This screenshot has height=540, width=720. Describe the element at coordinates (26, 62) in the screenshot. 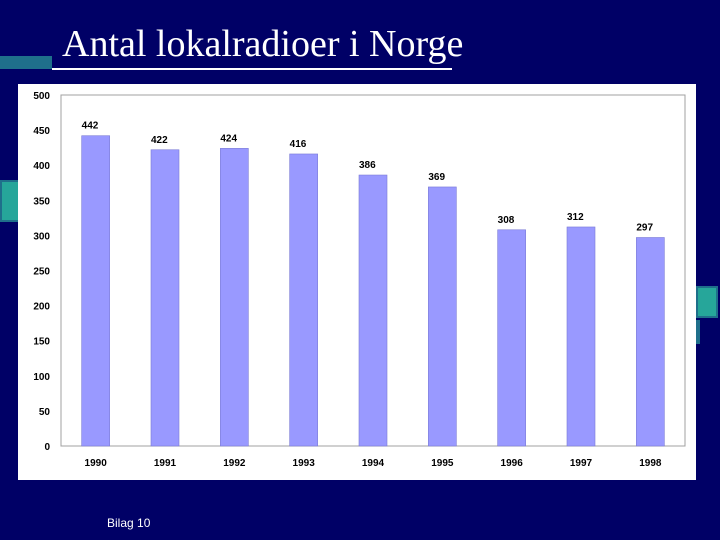

I see `decor-top-left-block` at that location.